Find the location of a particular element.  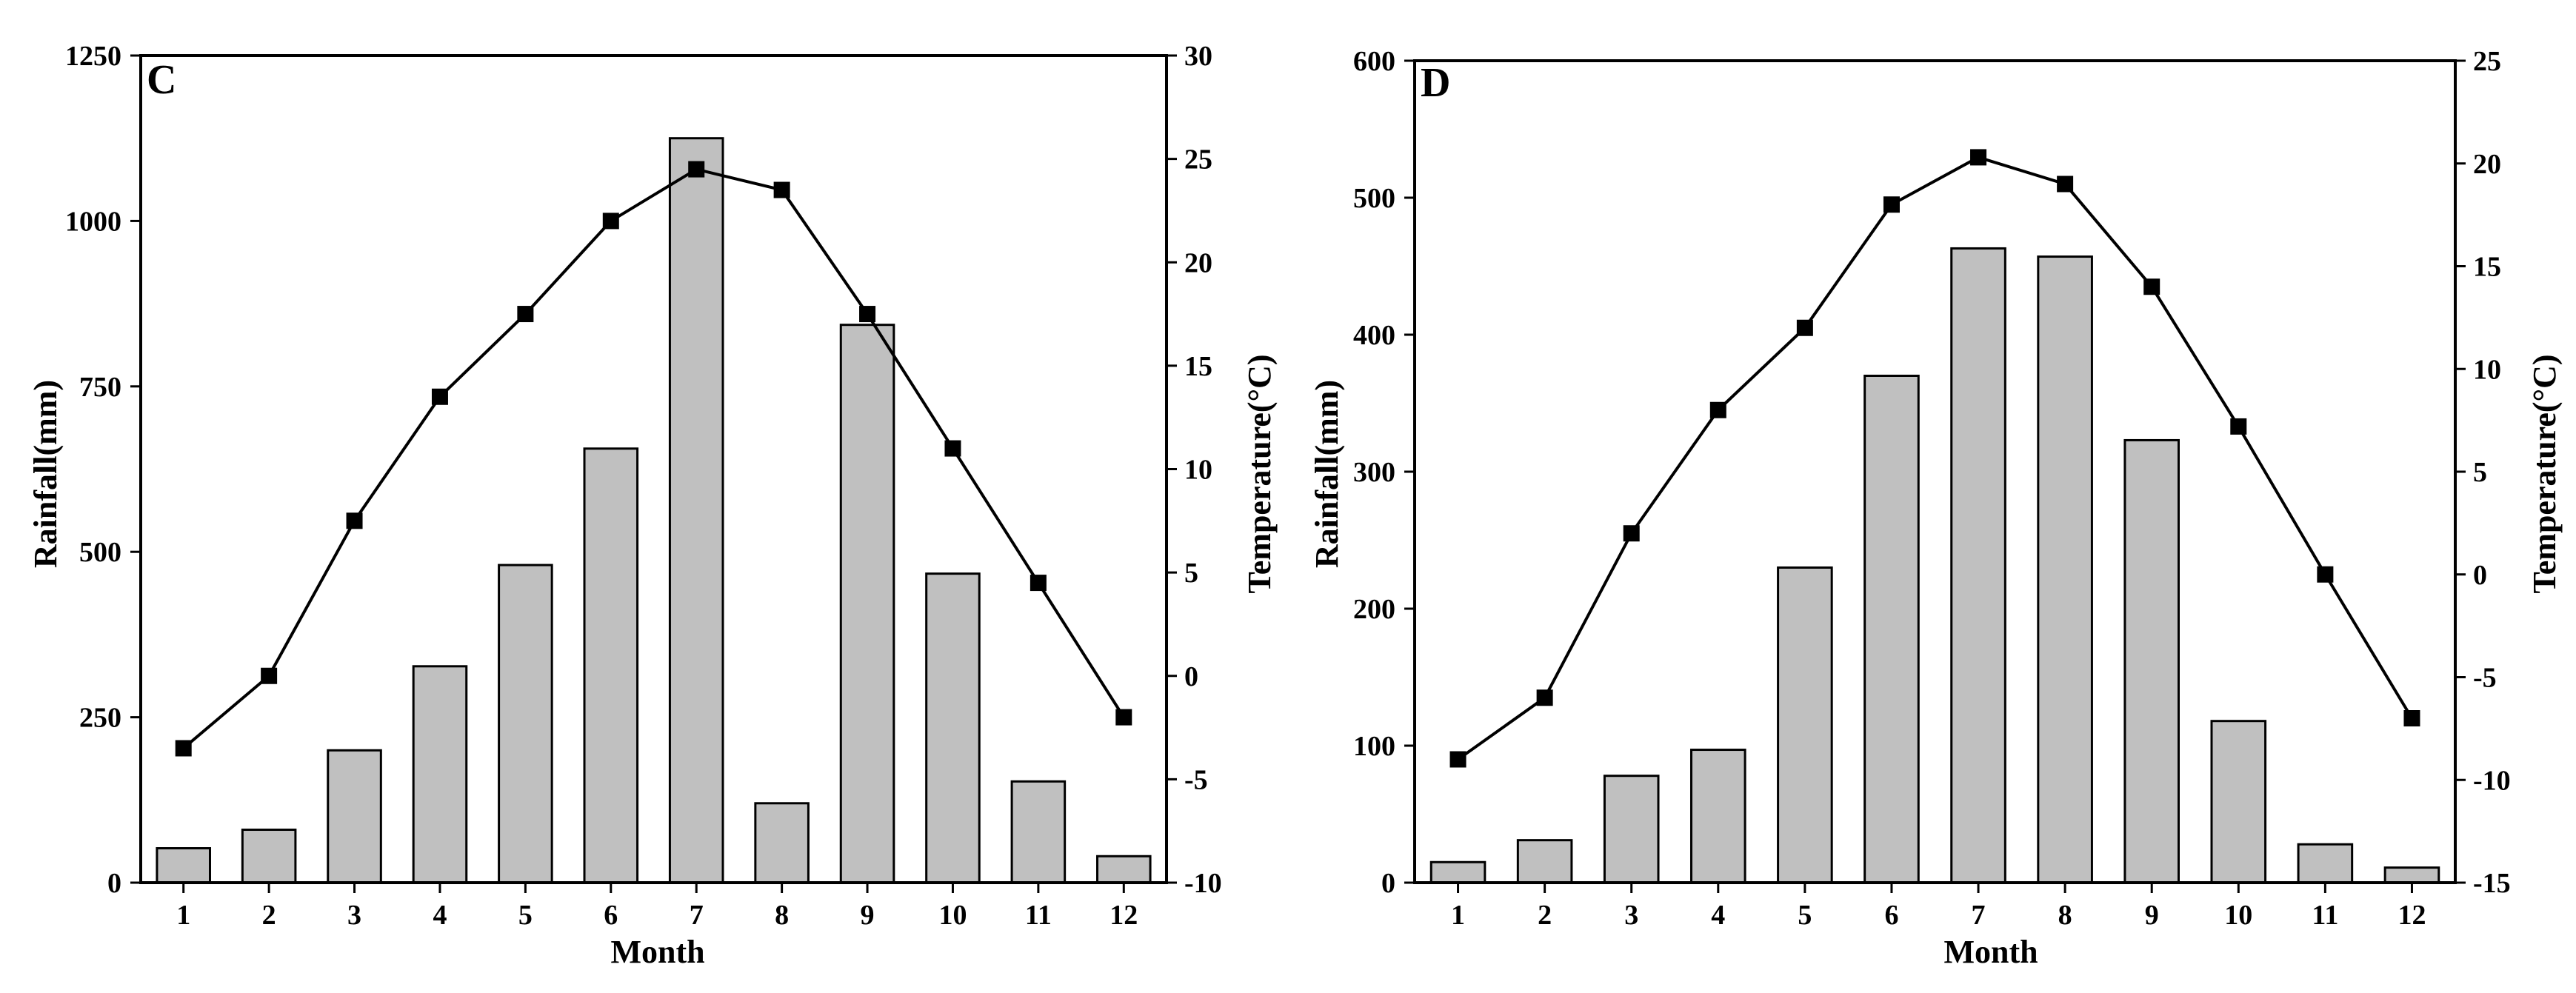

y-right-tick-label-c: 30 is located at coordinates (1198, 56).